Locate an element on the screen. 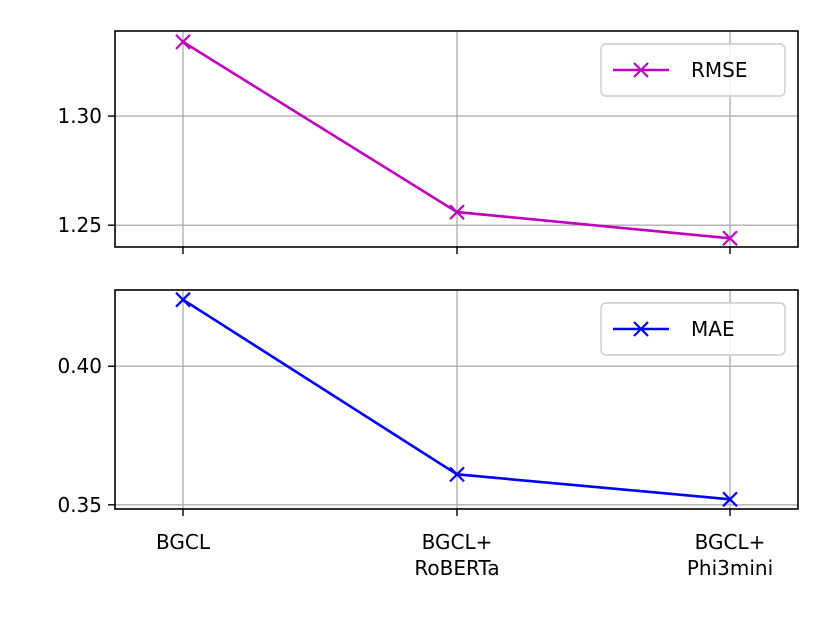 Image resolution: width=830 pixels, height=623 pixels. x-tick-label: BGCL is located at coordinates (183, 542).